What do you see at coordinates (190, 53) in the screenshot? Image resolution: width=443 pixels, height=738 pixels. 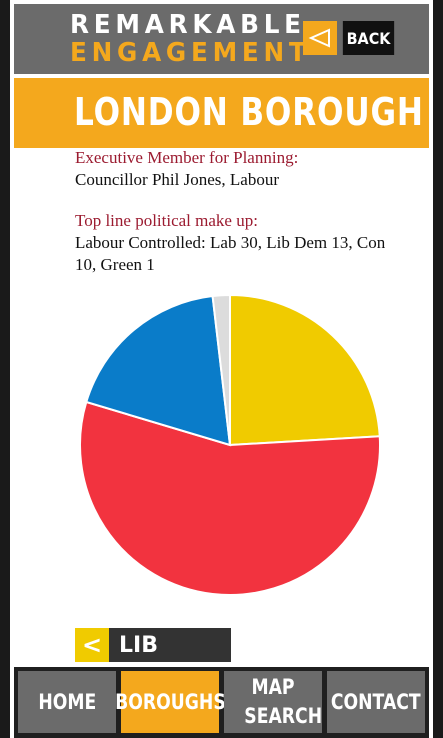 I see `logo-line-2: ENGAGEMENT` at bounding box center [190, 53].